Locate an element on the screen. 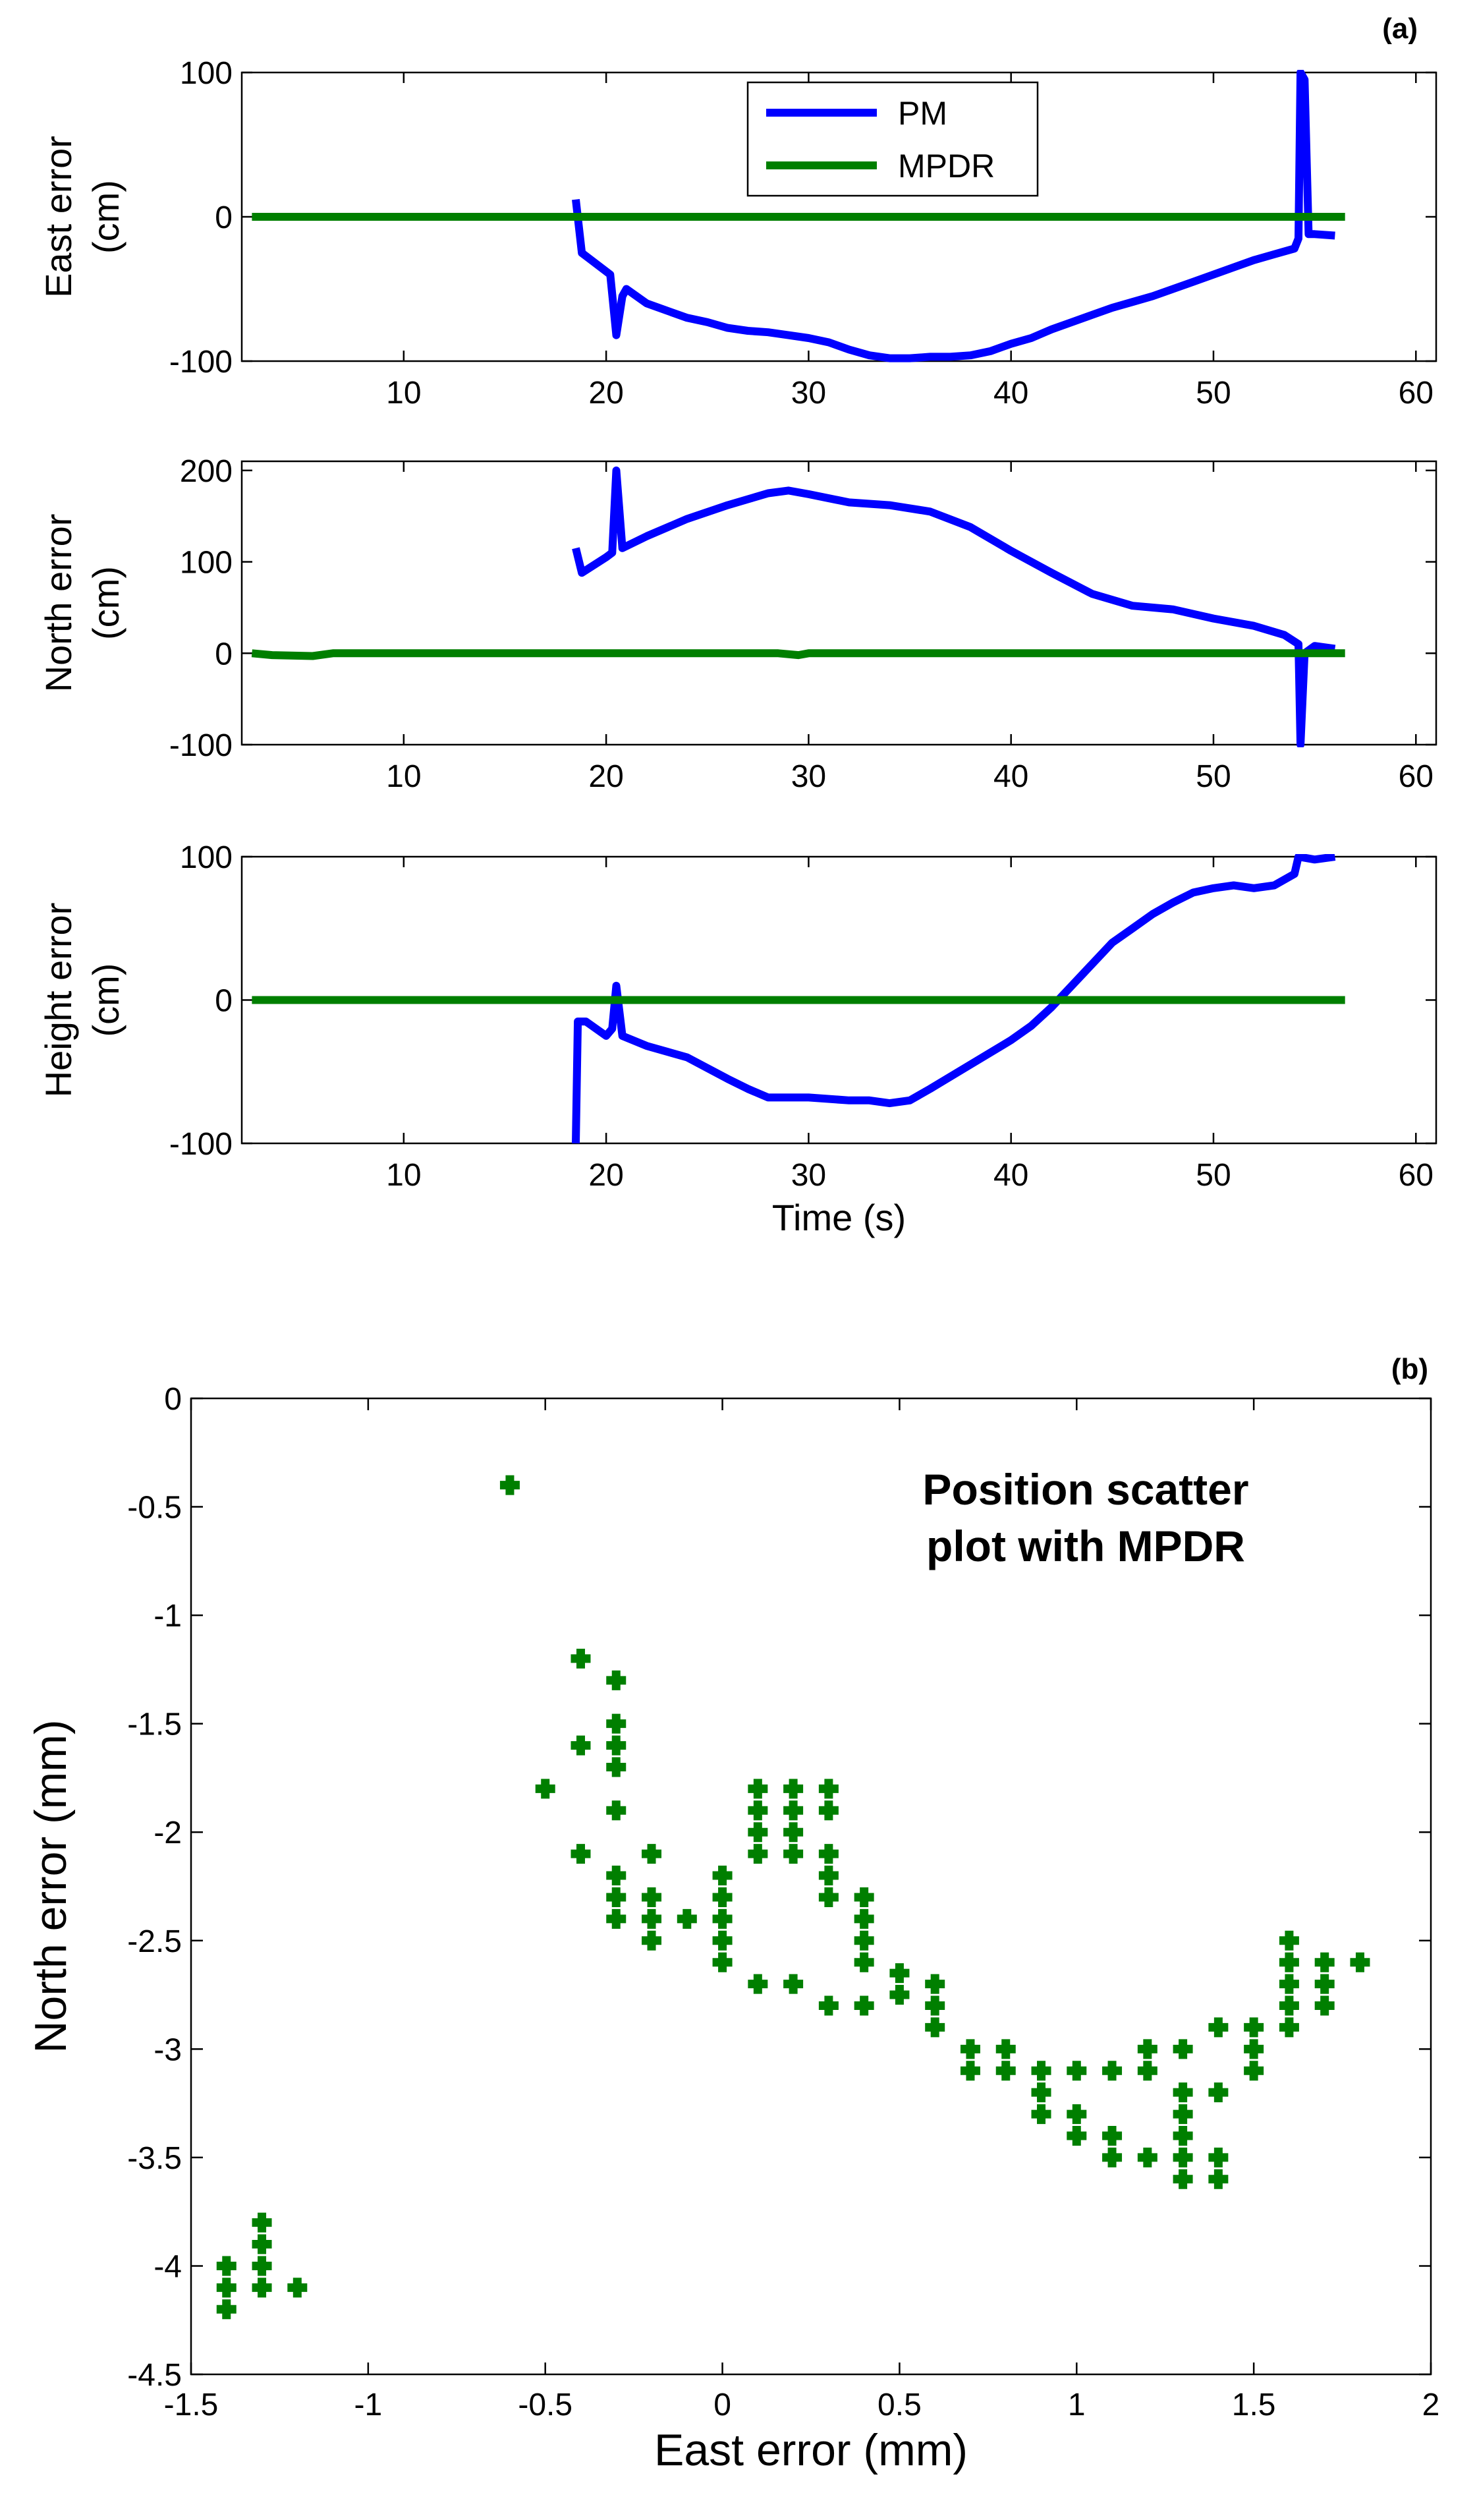 The width and height of the screenshot is (1477, 2520). legend-label-pm: PM is located at coordinates (922, 113).